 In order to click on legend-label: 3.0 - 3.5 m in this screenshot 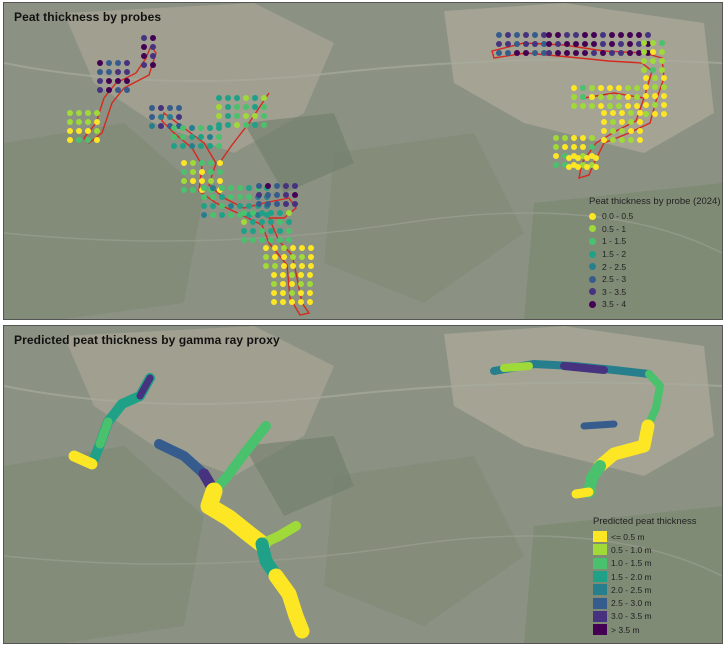, I will do `click(631, 616)`.